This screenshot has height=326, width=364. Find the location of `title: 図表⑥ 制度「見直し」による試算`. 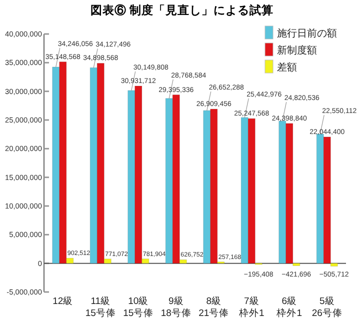

title: 図表⑥ 制度「見直し」による試算 is located at coordinates (182, 11).